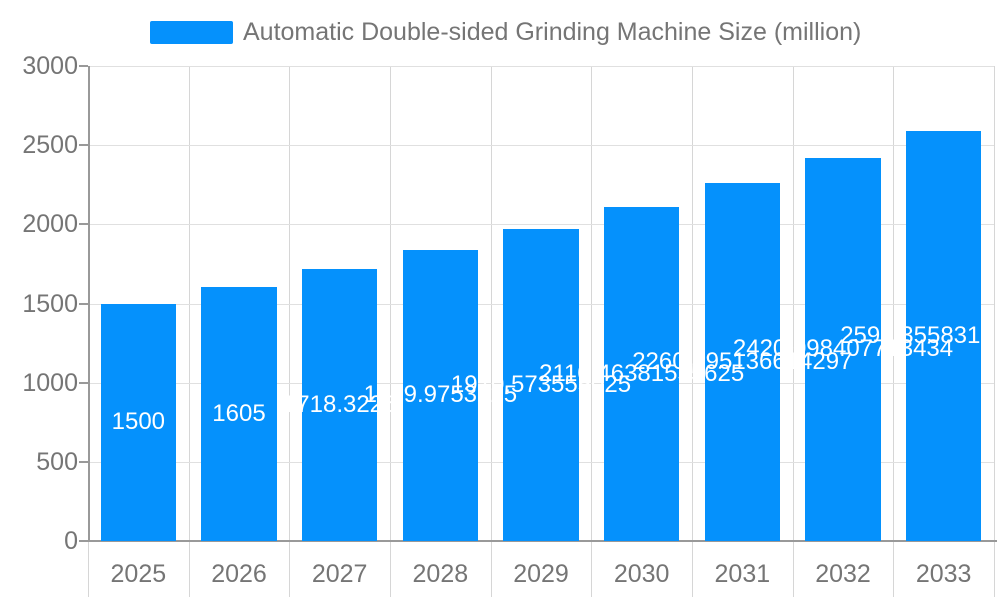  I want to click on bar-value-label: 1839.9753125, so click(440, 395).